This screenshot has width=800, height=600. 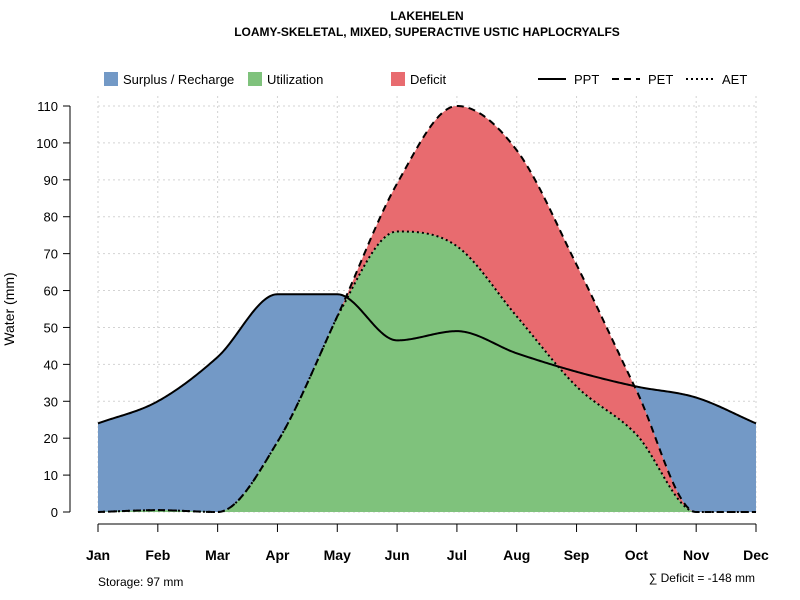 What do you see at coordinates (51, 475) in the screenshot?
I see `y-tick-label: 10` at bounding box center [51, 475].